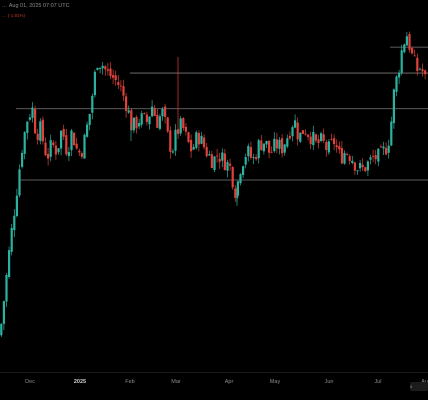 This screenshot has height=400, width=428. I want to click on tradingview-badge, so click(419, 386).